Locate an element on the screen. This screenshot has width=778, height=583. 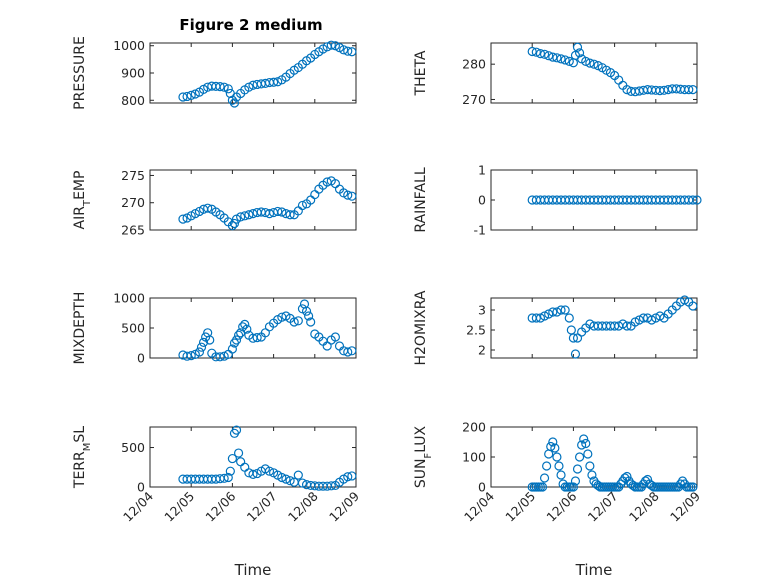
subplot-4: -1 0 1 RAINFALL is located at coordinates (557, 200).